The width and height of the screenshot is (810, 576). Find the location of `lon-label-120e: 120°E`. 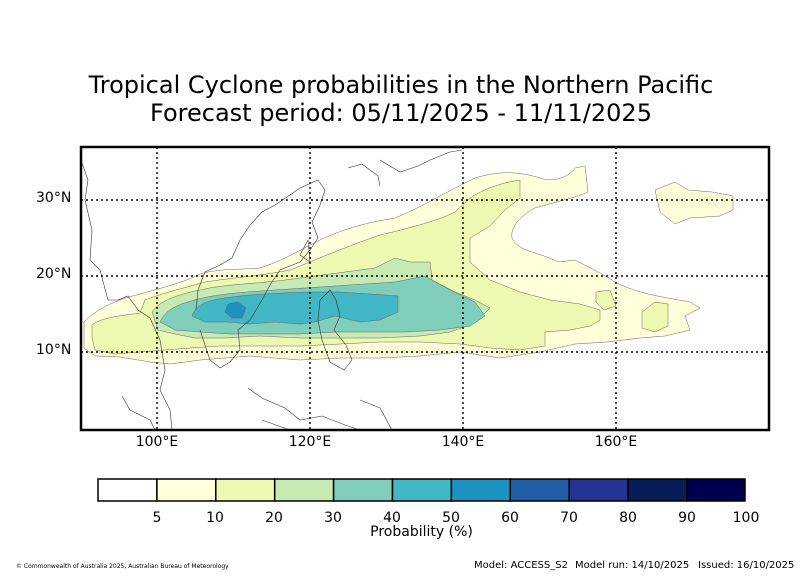

lon-label-120e: 120°E is located at coordinates (310, 442).